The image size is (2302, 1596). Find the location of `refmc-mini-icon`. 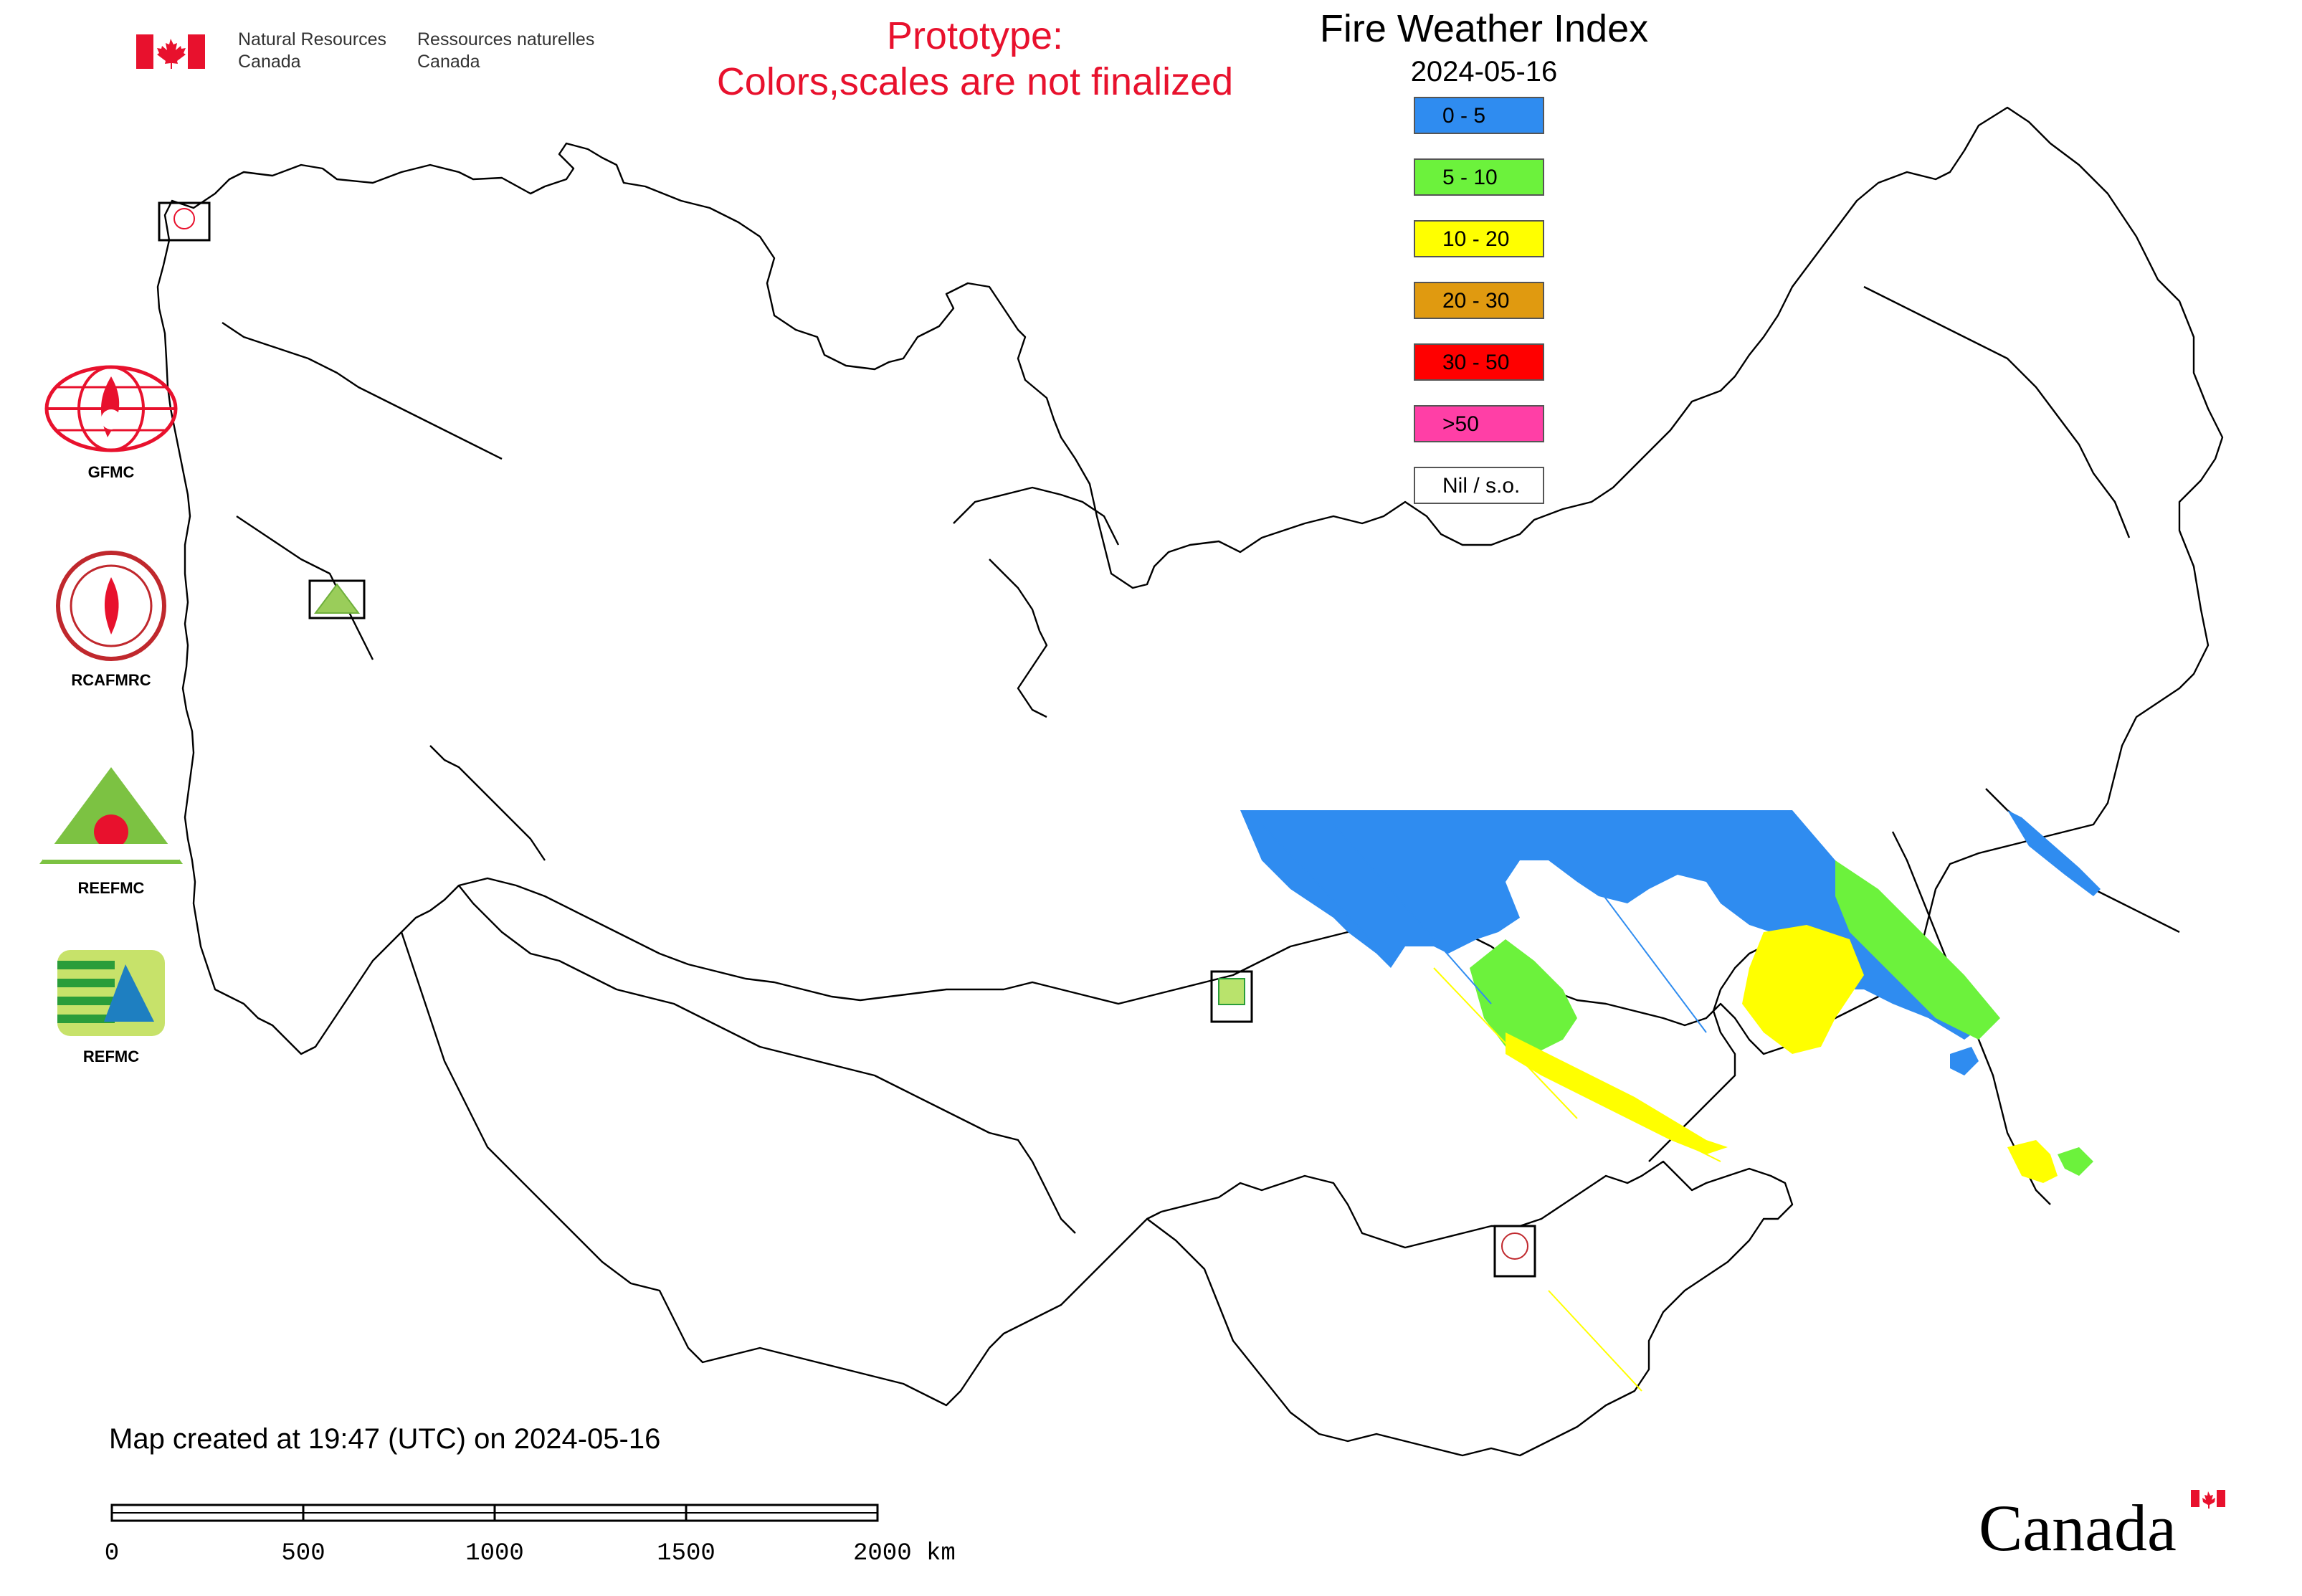

refmc-mini-icon is located at coordinates (1232, 991).